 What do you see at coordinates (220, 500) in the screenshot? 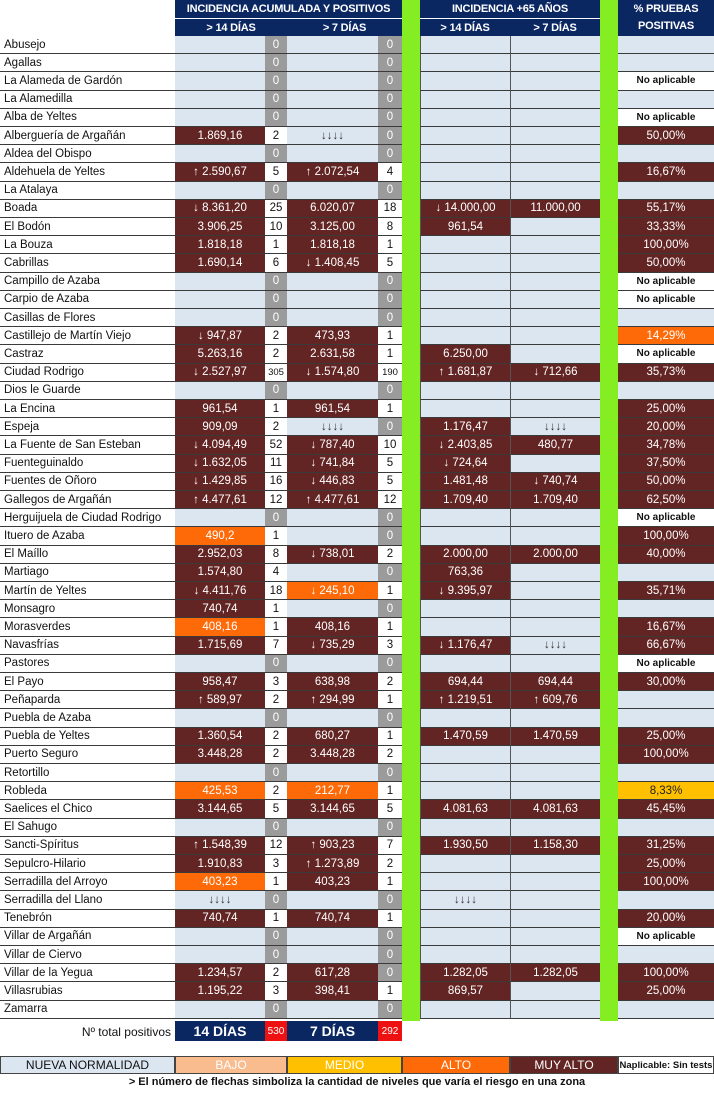
I see `ia-14-dias-value: ↑ 4.477,61` at bounding box center [220, 500].